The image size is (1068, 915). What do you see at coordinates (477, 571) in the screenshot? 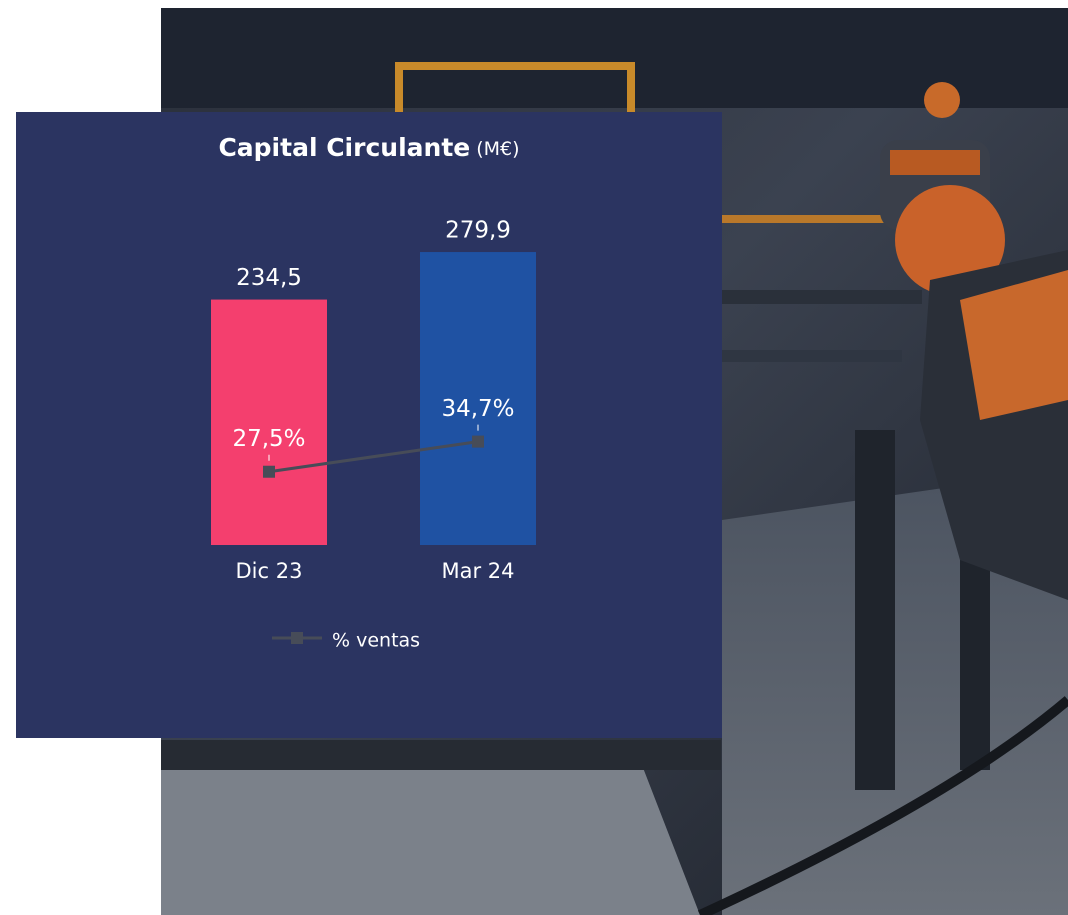
I see `x-tick-label: Mar 24` at bounding box center [477, 571].